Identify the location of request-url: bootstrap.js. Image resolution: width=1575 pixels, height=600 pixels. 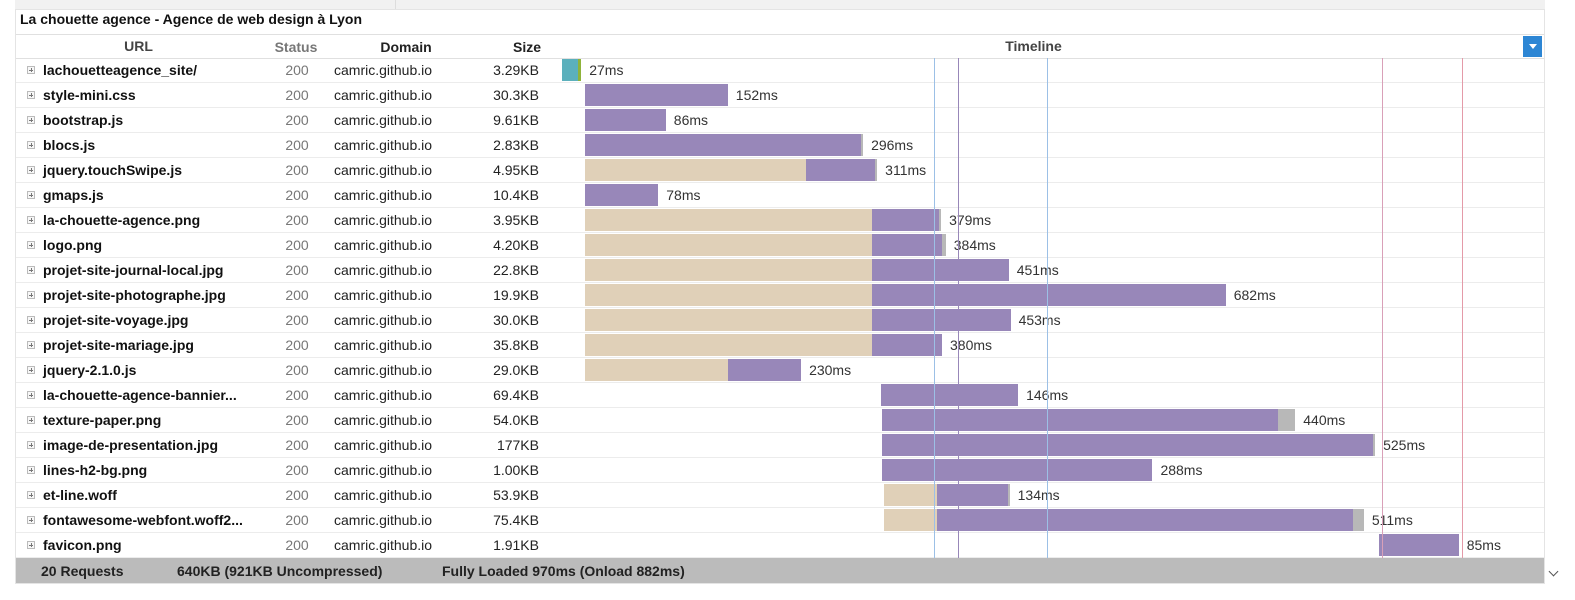
(83, 120).